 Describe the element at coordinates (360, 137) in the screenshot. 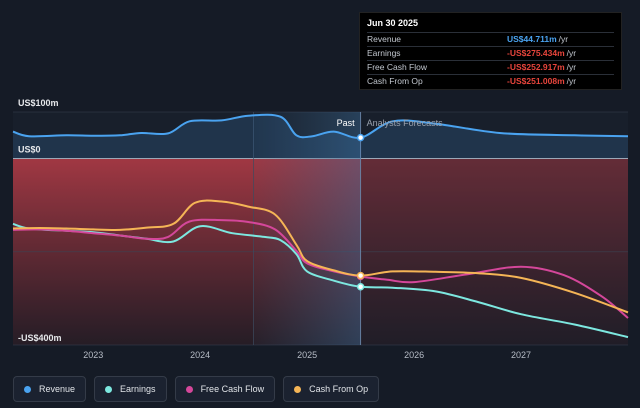

I see `revenue-marker` at that location.